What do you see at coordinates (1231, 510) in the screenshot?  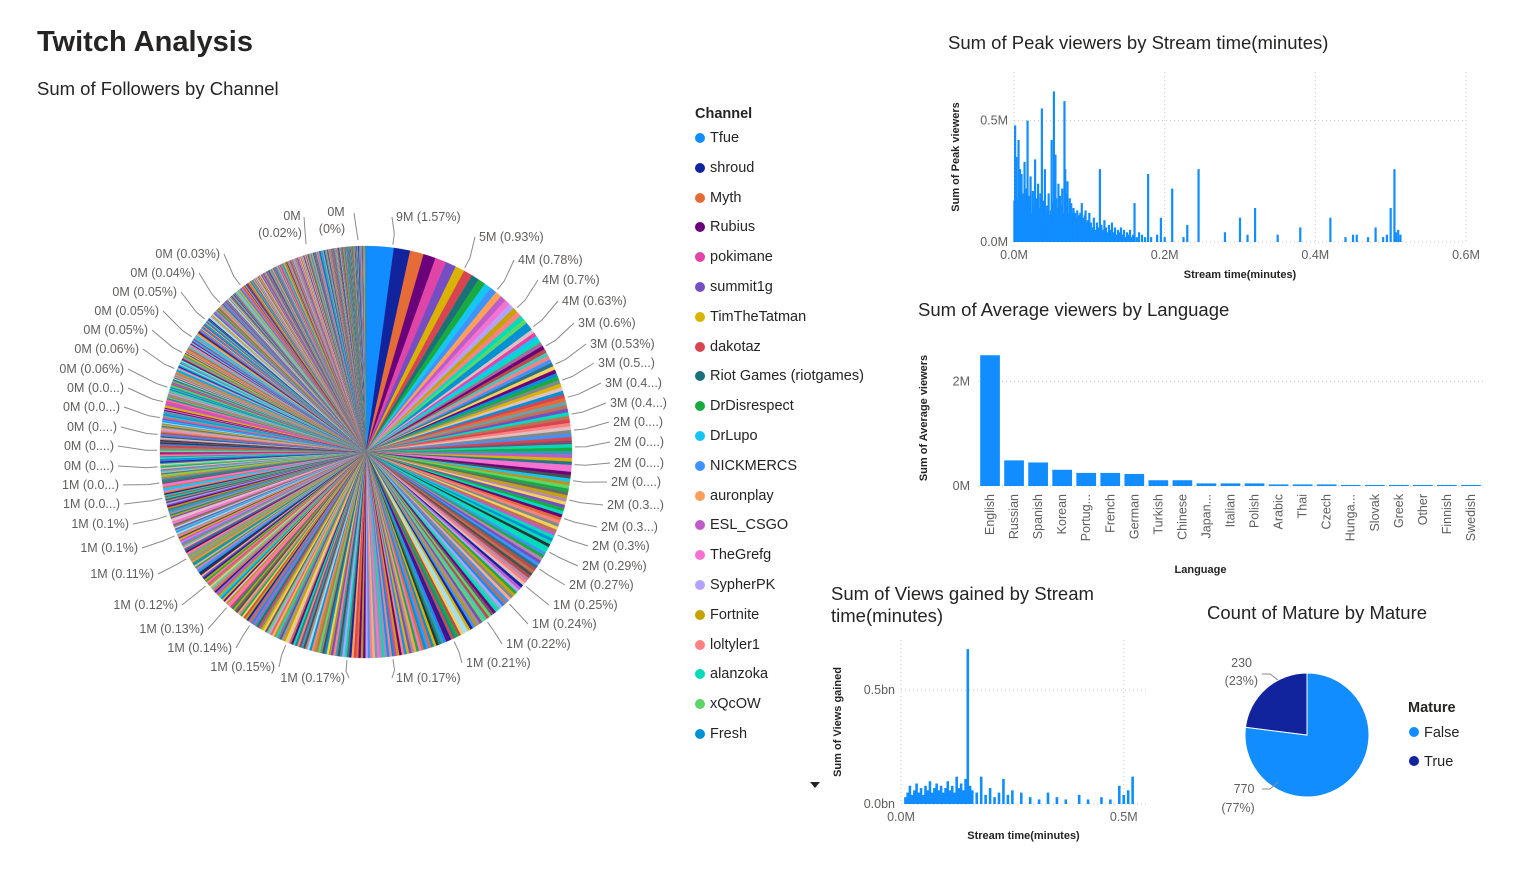 I see `x-tick-label: Italian` at bounding box center [1231, 510].